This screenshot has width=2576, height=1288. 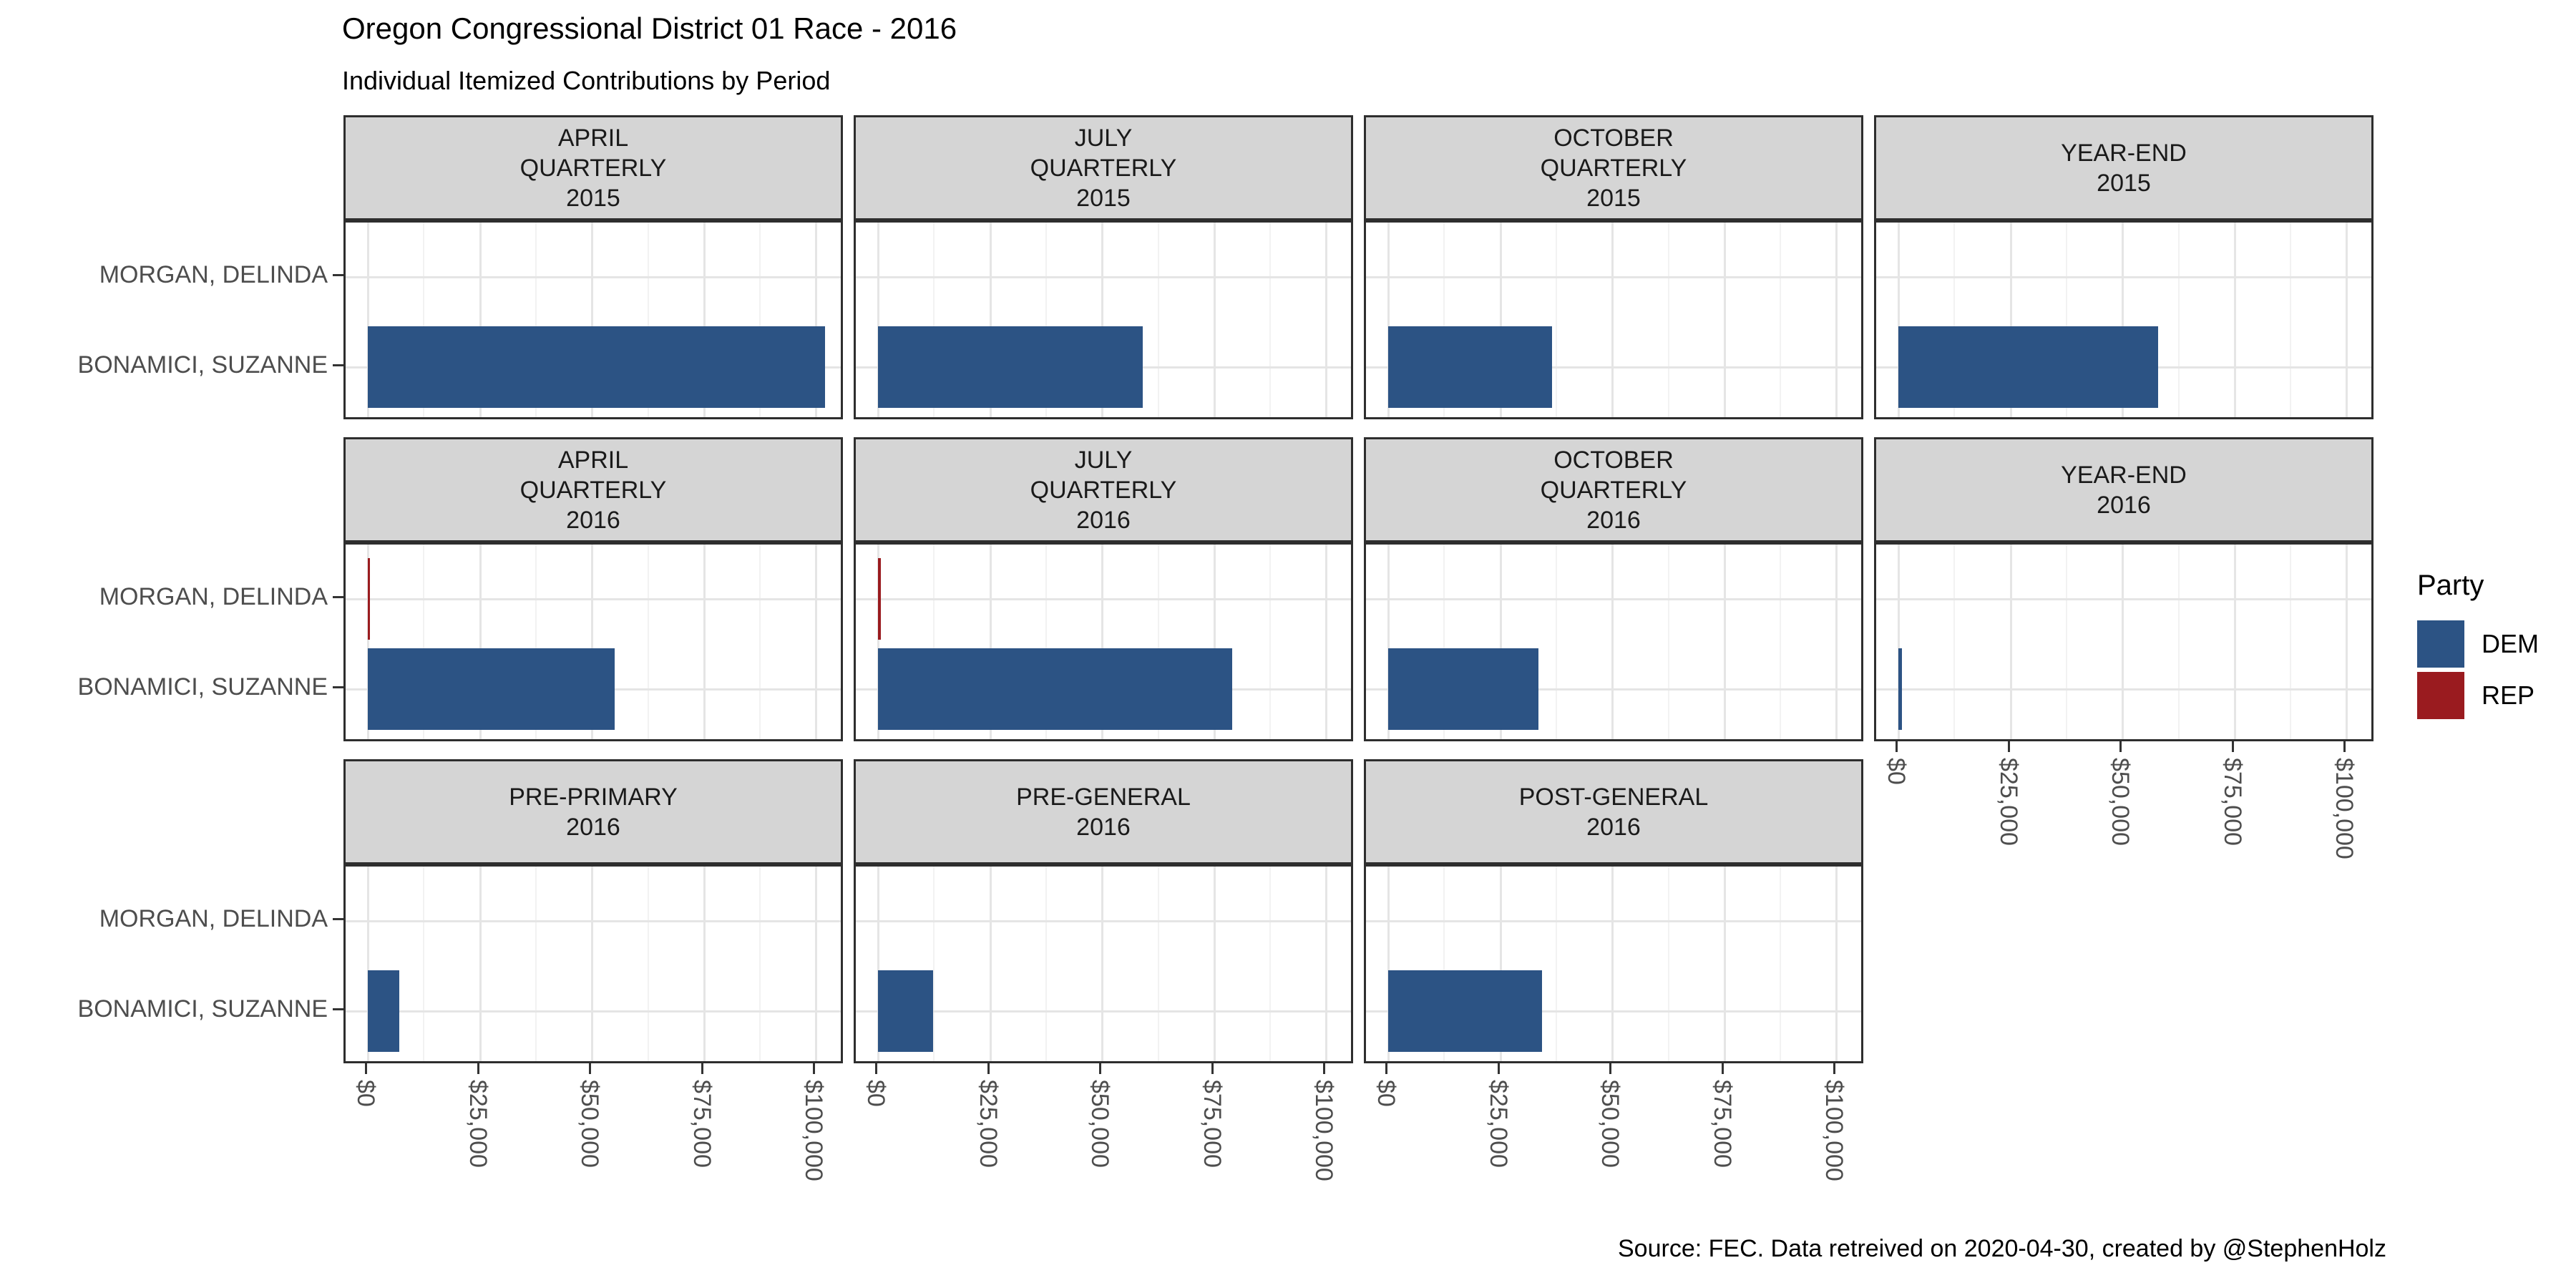 What do you see at coordinates (593, 198) in the screenshot?
I see `facet-strip-label: 2015` at bounding box center [593, 198].